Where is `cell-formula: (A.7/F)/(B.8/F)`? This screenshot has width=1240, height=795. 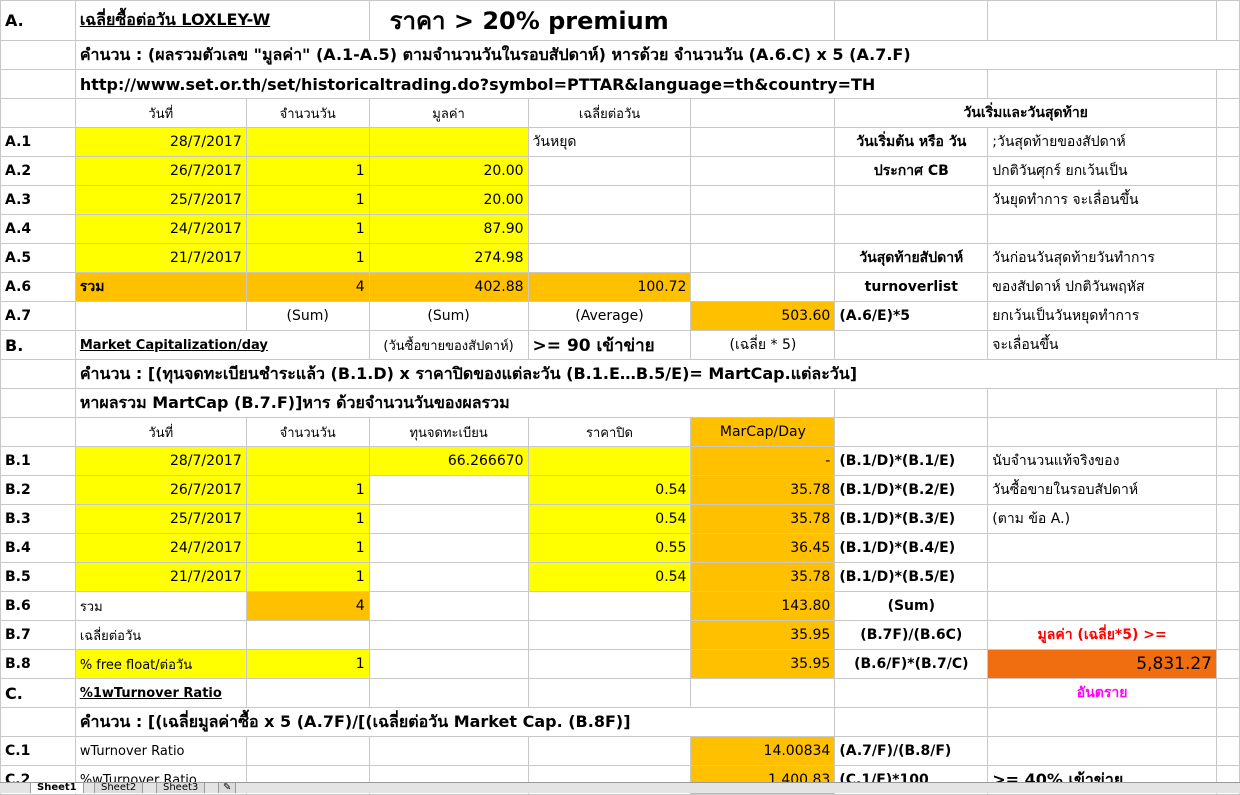
cell-formula: (A.7/F)/(B.8/F) is located at coordinates (911, 751).